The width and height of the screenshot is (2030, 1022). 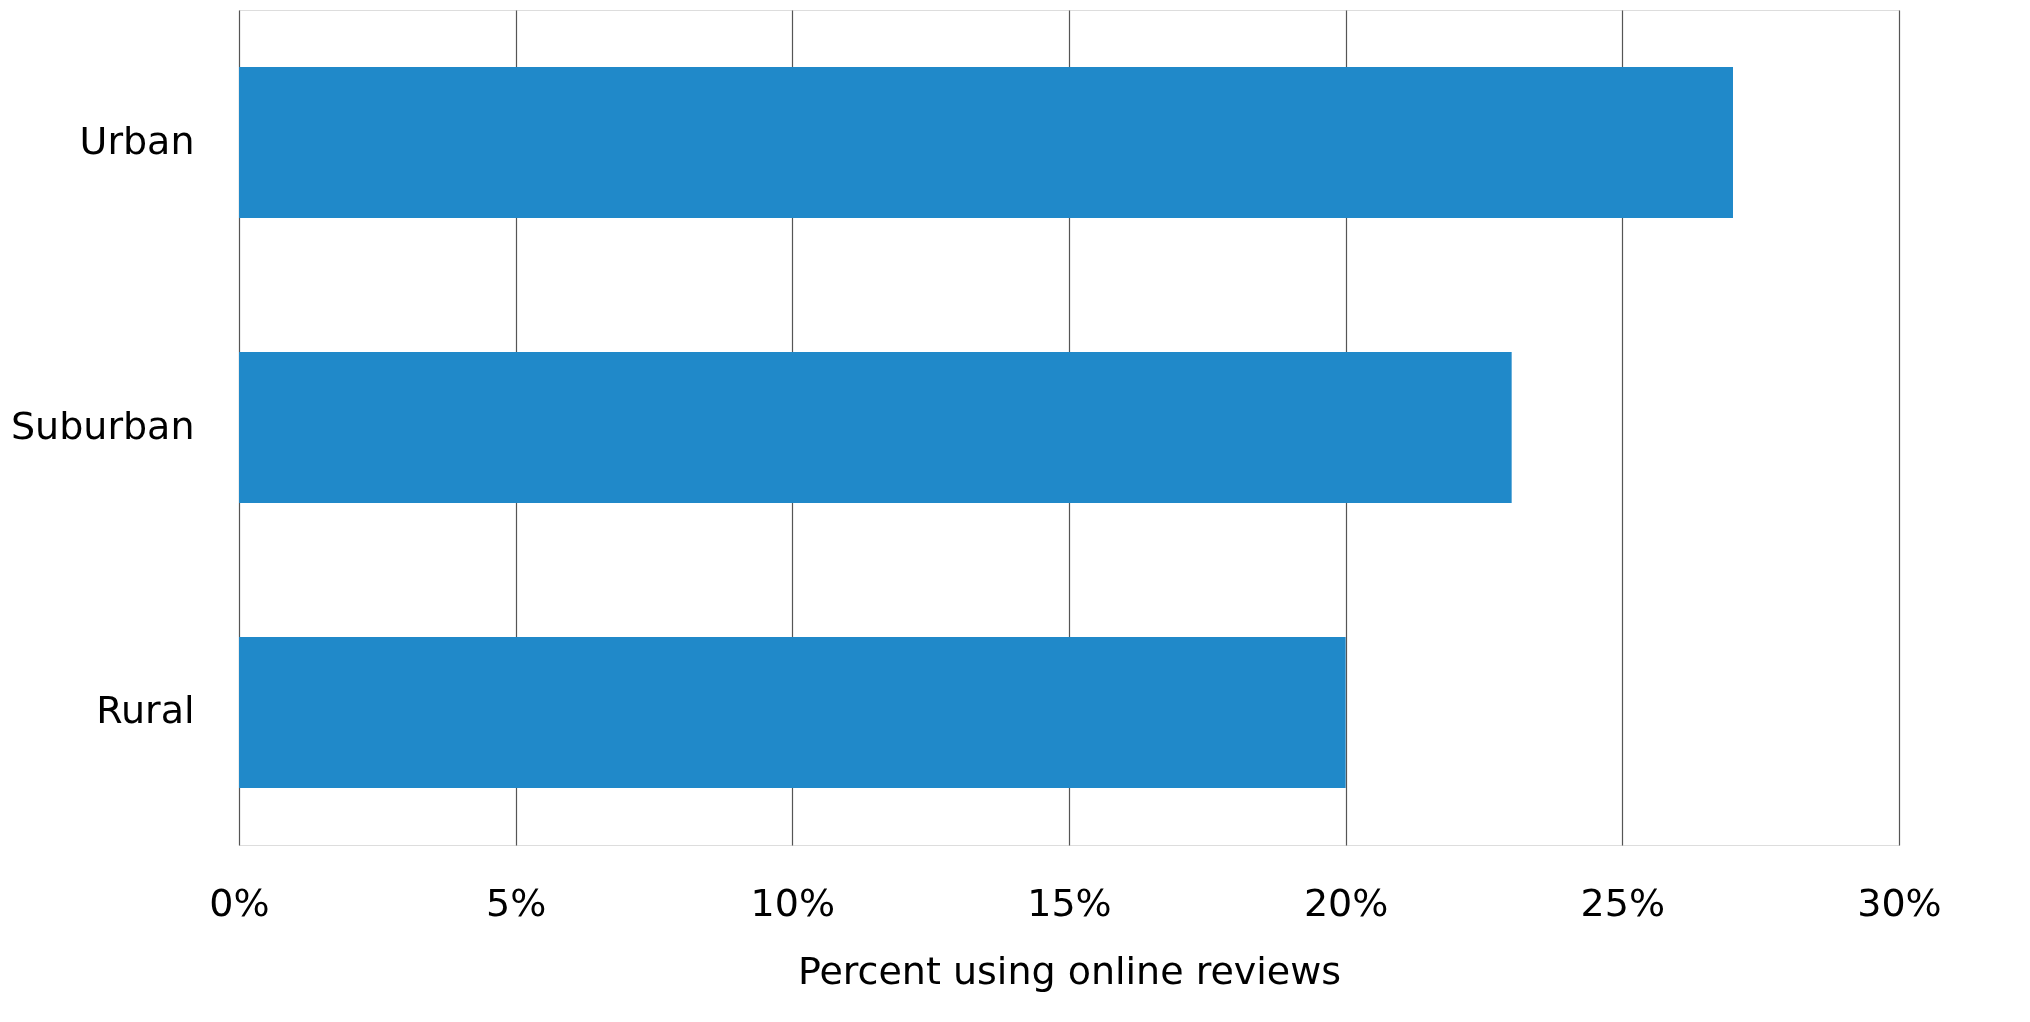 What do you see at coordinates (239, 902) in the screenshot?
I see `x-tick-label: 0%` at bounding box center [239, 902].